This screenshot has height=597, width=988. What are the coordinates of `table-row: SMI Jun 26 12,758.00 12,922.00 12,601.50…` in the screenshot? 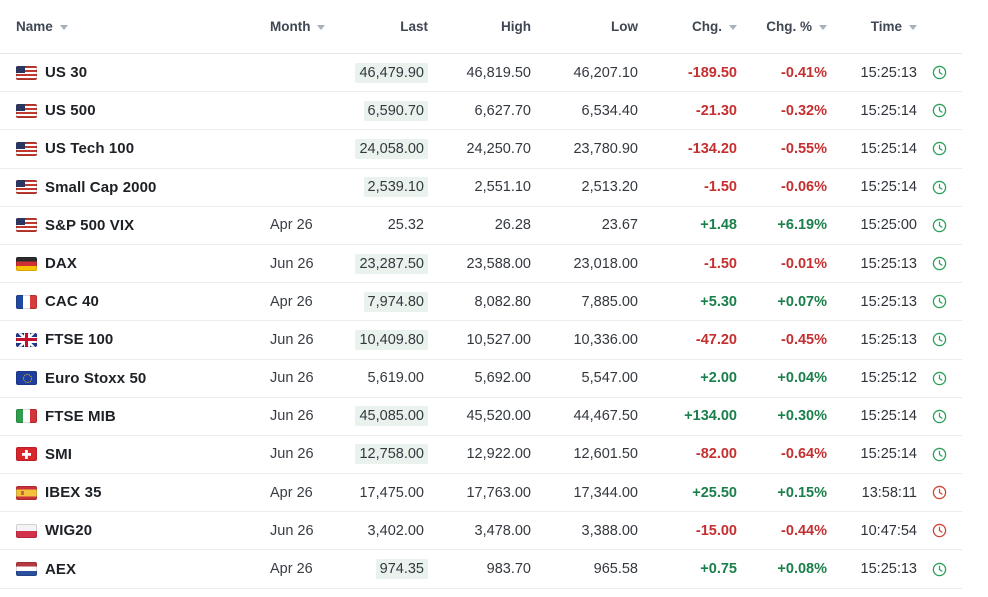 It's located at (481, 455).